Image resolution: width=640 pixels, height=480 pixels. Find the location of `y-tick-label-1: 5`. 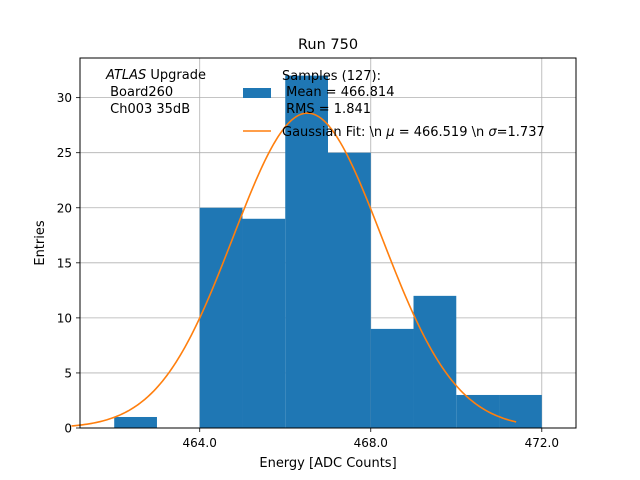

y-tick-label-1: 5 is located at coordinates (68, 373).